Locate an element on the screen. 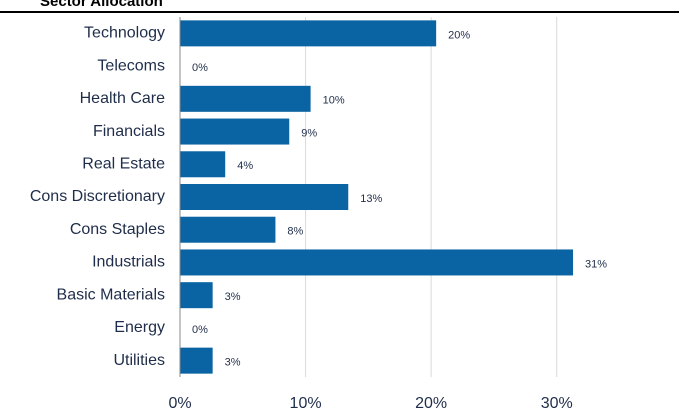 This screenshot has width=679, height=410. y-tick-label: Financials is located at coordinates (129, 131).